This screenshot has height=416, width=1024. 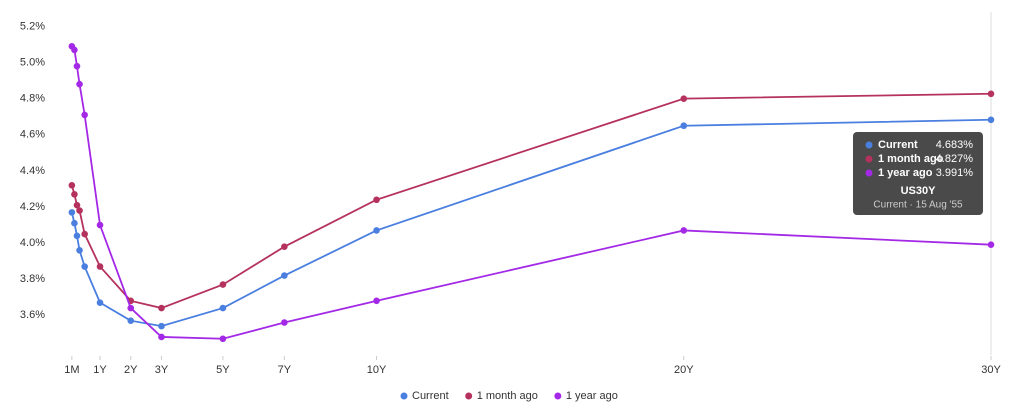 What do you see at coordinates (32, 315) in the screenshot?
I see `y-tick-label: 3.6%` at bounding box center [32, 315].